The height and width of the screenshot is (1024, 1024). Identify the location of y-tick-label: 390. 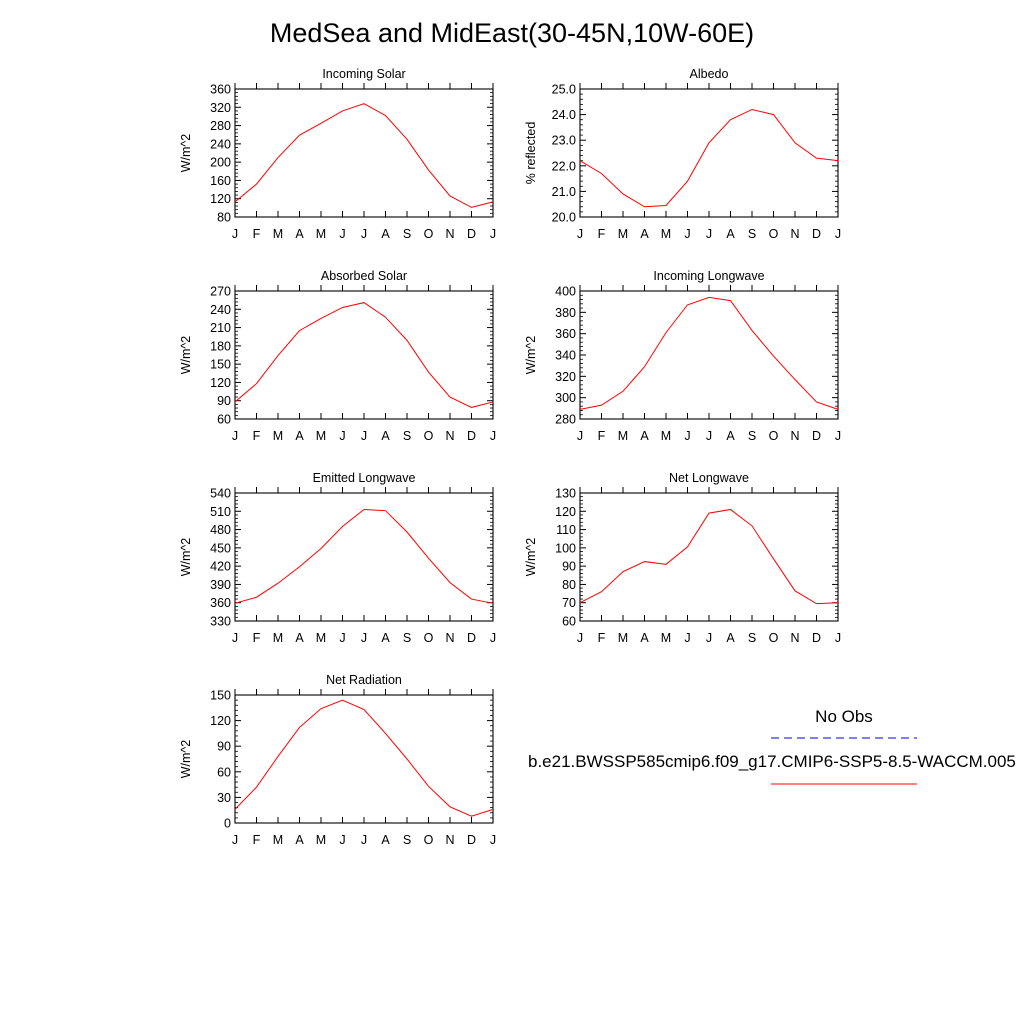
(220, 585).